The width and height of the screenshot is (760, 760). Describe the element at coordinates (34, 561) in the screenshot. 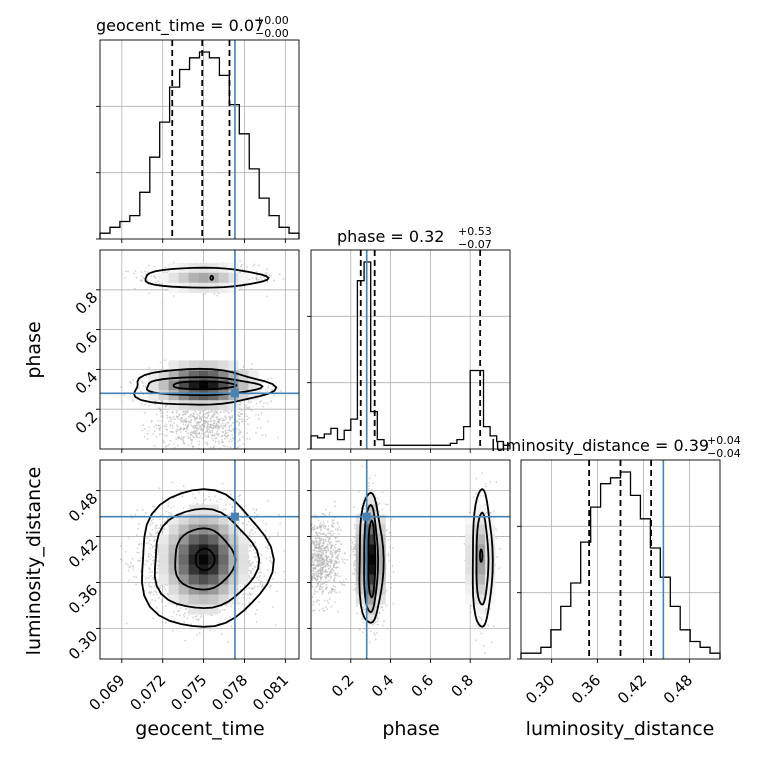

I see `ylabel-luminosity-distance: luminosity_distance` at that location.